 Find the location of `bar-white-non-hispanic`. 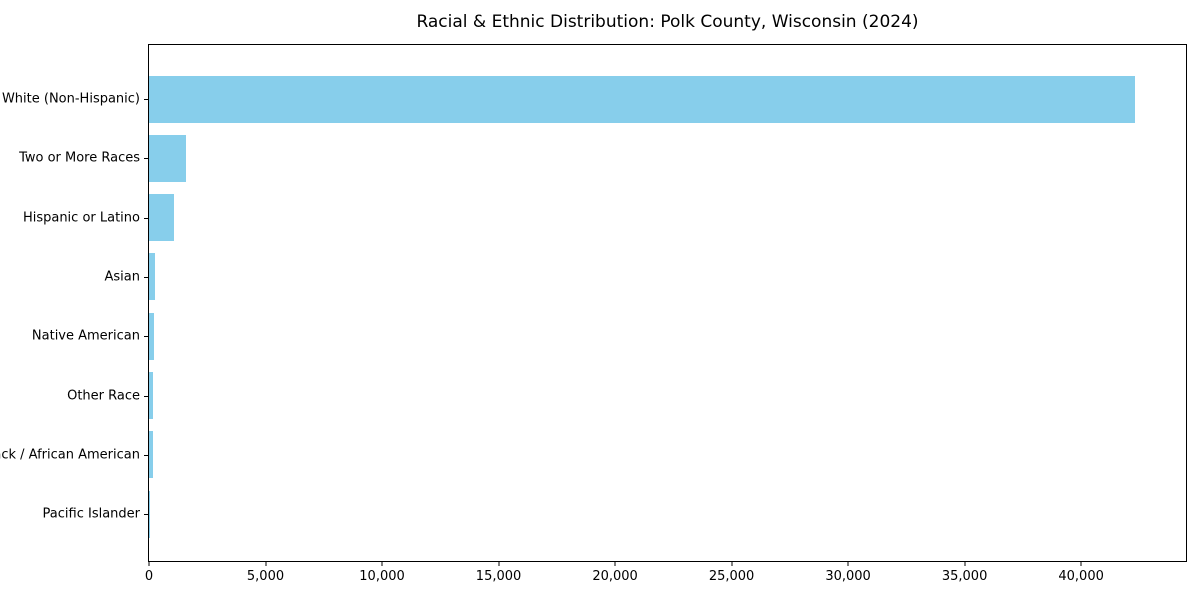

bar-white-non-hispanic is located at coordinates (642, 99).